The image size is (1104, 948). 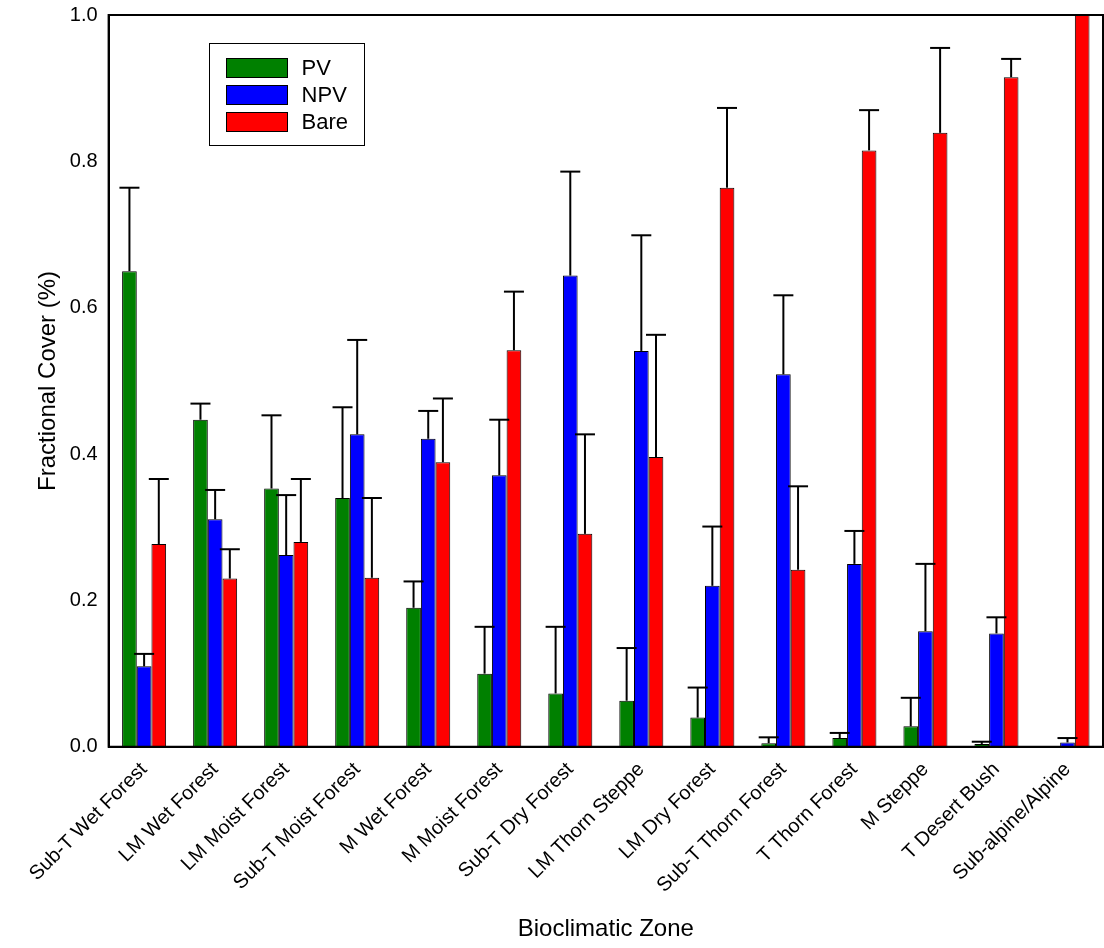 I want to click on y-tick-label: 0.6, so click(x=83, y=306).